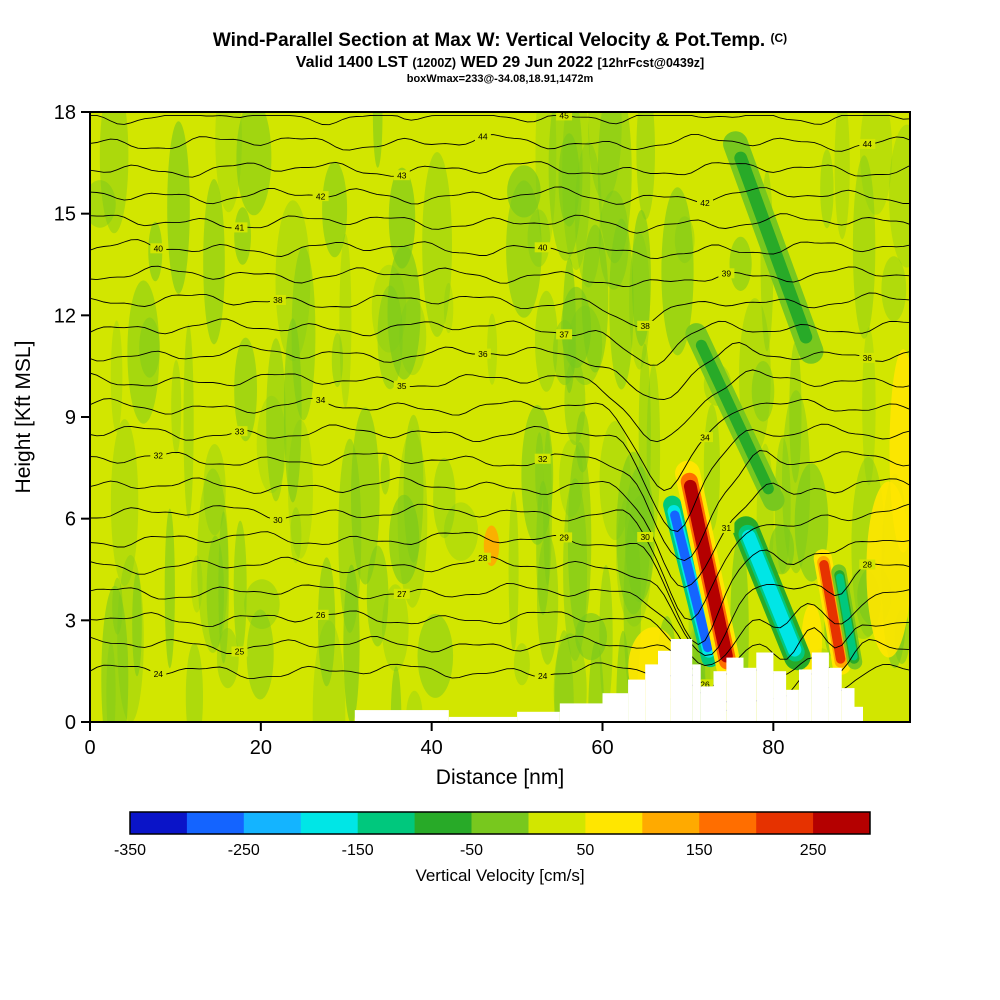 This screenshot has height=1000, width=1000. Describe the element at coordinates (779, 38) in the screenshot. I see `title-unit: (C)` at that location.